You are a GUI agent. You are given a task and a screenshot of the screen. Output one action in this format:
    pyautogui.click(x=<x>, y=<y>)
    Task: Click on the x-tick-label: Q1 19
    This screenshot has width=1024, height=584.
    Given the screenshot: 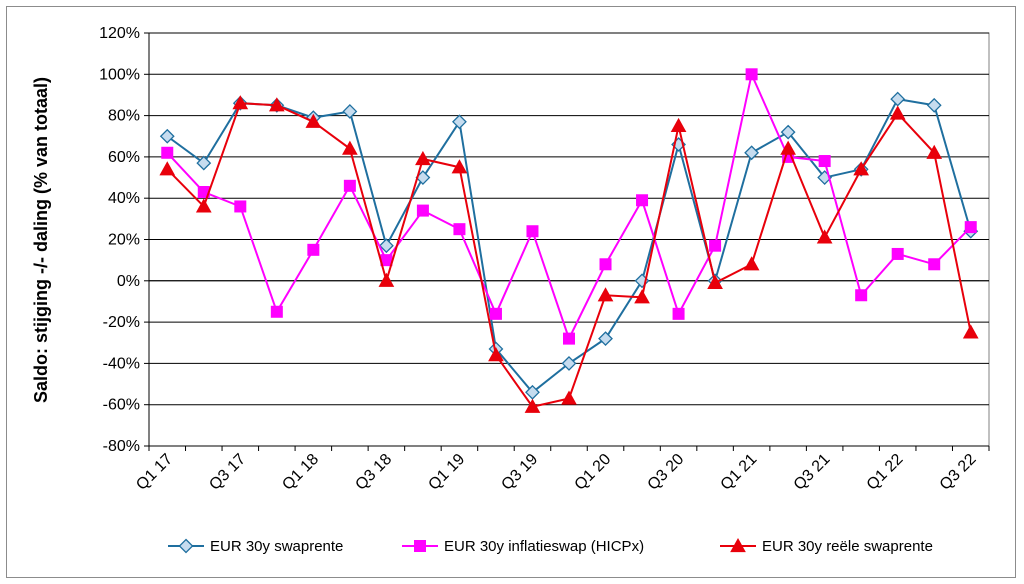 What is the action you would take?
    pyautogui.click(x=446, y=472)
    